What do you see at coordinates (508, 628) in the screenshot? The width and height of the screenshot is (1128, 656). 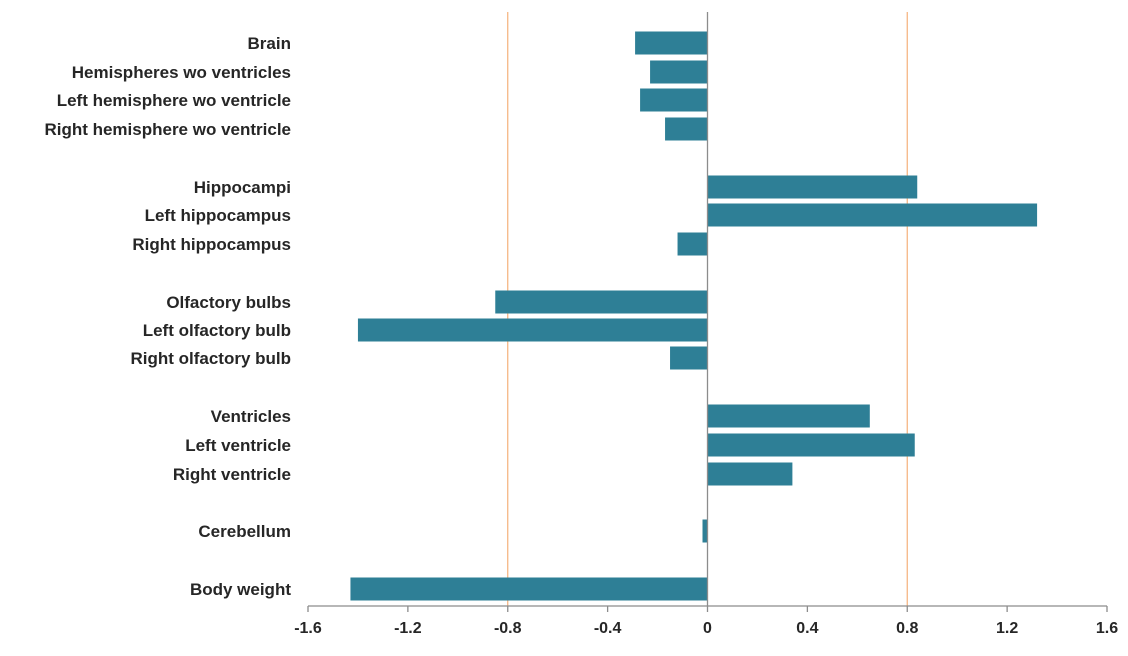 I see `x-tick-label-2: -0.8` at bounding box center [508, 628].